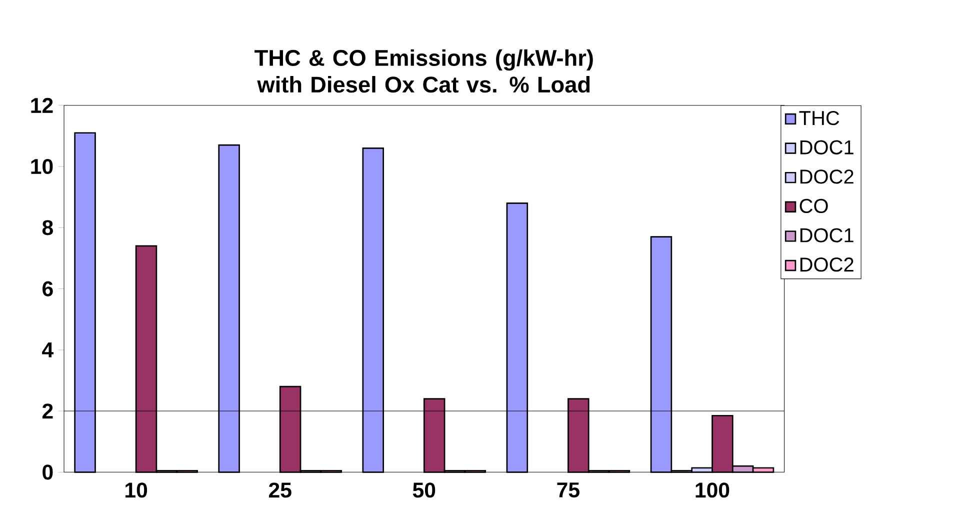 Image resolution: width=955 pixels, height=526 pixels. Describe the element at coordinates (814, 206) in the screenshot. I see `legend-label: CO` at that location.